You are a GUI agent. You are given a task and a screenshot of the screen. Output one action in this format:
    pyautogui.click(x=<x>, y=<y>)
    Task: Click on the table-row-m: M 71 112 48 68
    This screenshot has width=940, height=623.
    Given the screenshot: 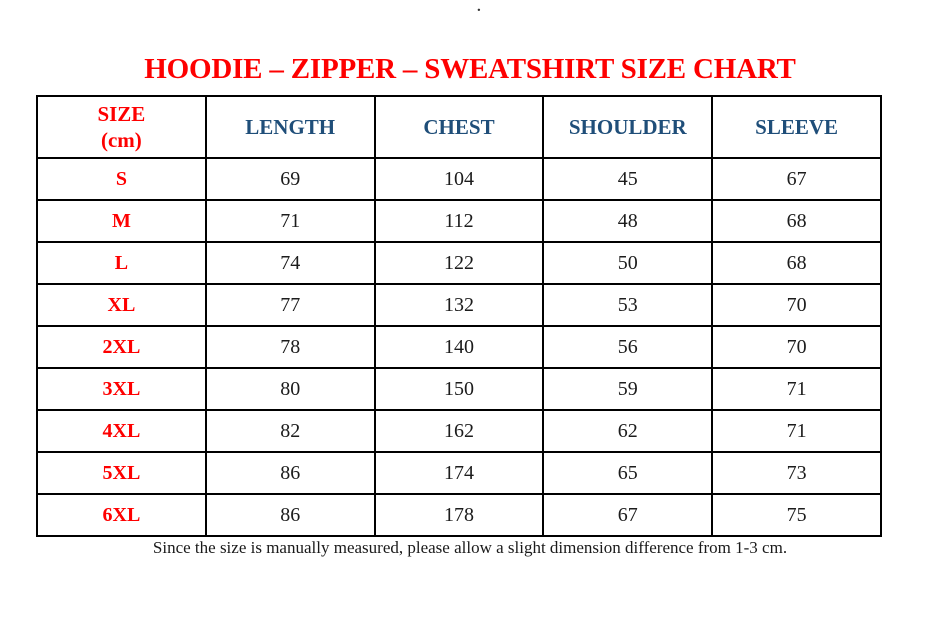 What is the action you would take?
    pyautogui.click(x=459, y=221)
    